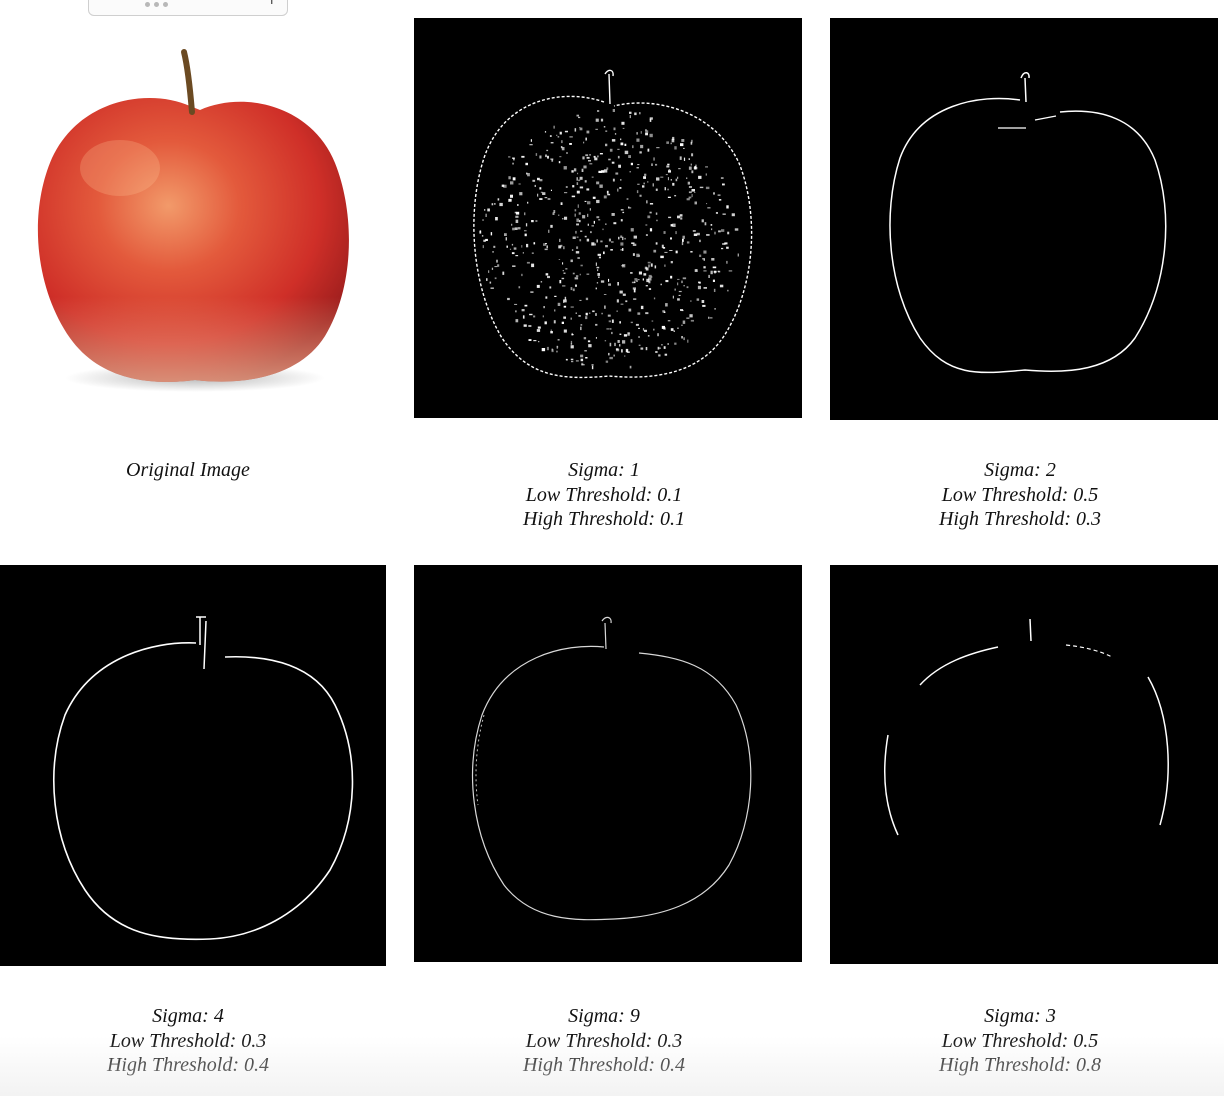 Image resolution: width=1224 pixels, height=1096 pixels. Describe the element at coordinates (1020, 470) in the screenshot. I see `caption-line: Sigma: 2` at that location.